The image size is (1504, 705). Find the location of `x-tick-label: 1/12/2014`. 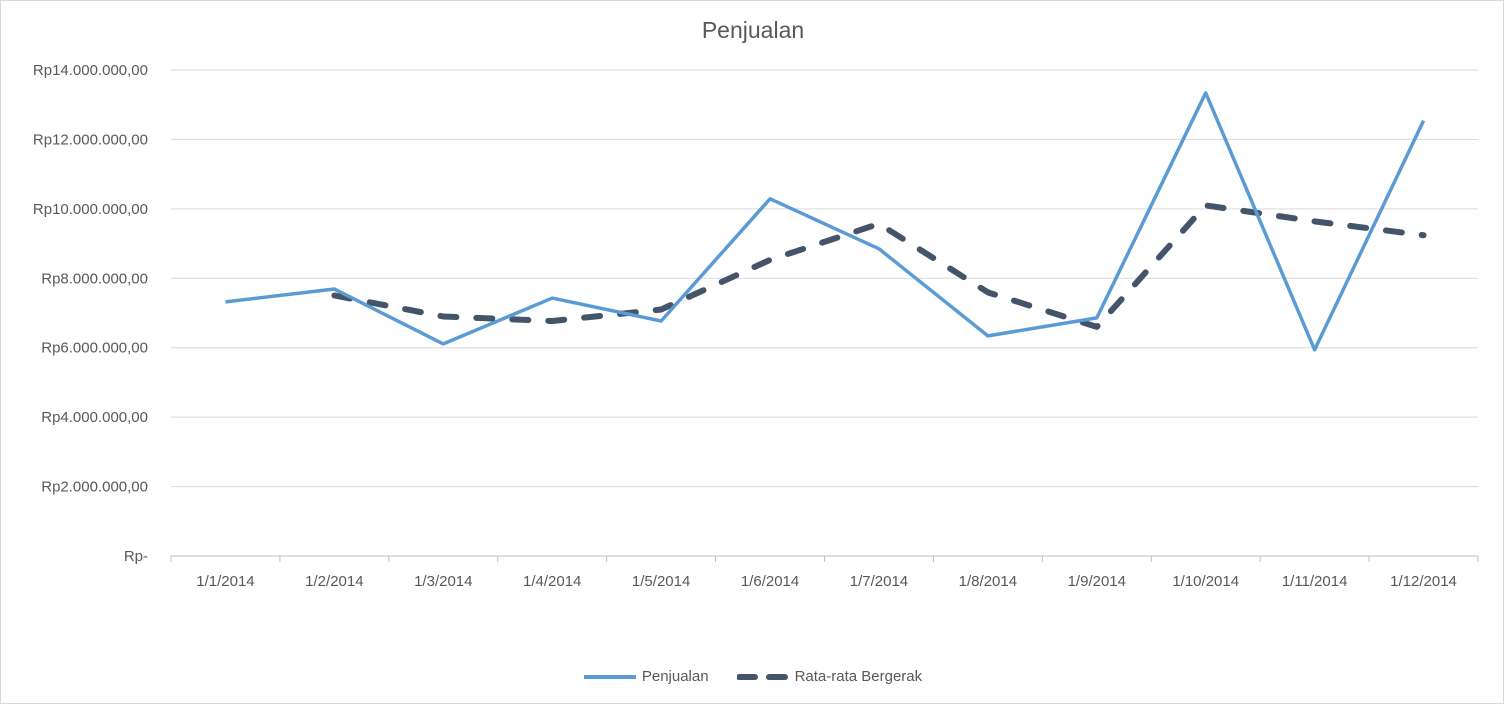

x-tick-label: 1/12/2014 is located at coordinates (1423, 581).